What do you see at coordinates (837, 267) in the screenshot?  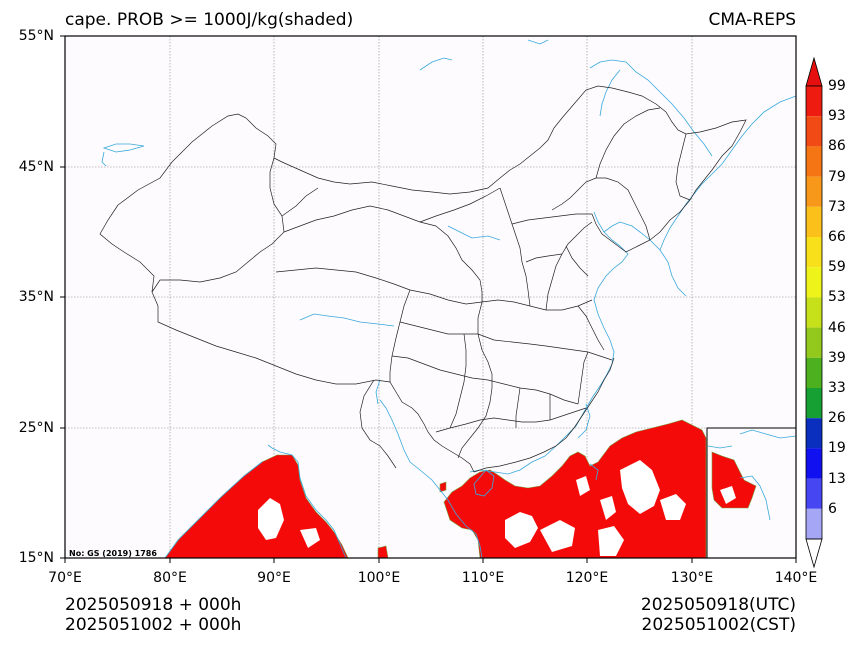 I see `colorbar-tick-label: 59` at bounding box center [837, 267].